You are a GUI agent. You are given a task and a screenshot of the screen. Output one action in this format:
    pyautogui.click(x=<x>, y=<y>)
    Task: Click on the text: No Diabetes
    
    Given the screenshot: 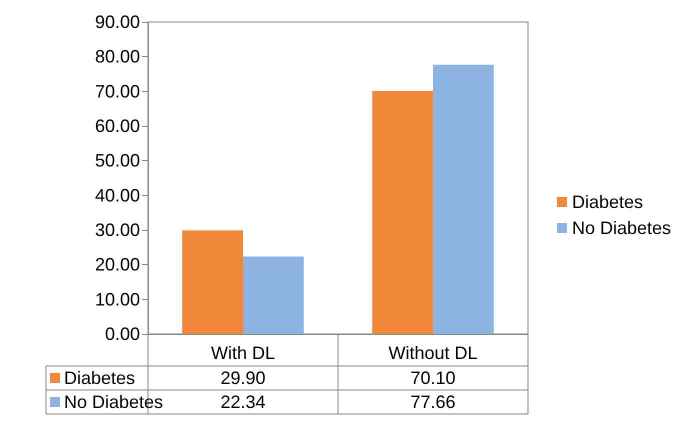 What is the action you would take?
    pyautogui.click(x=114, y=402)
    